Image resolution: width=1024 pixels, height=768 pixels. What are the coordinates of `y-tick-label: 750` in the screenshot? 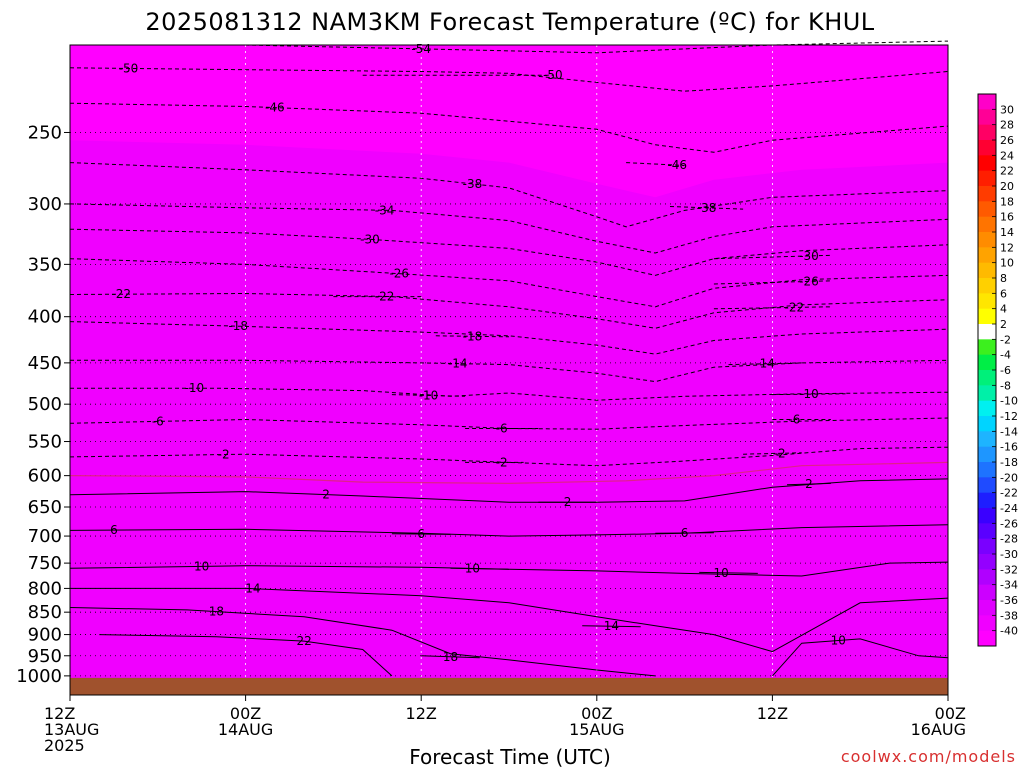 It's located at (45, 563).